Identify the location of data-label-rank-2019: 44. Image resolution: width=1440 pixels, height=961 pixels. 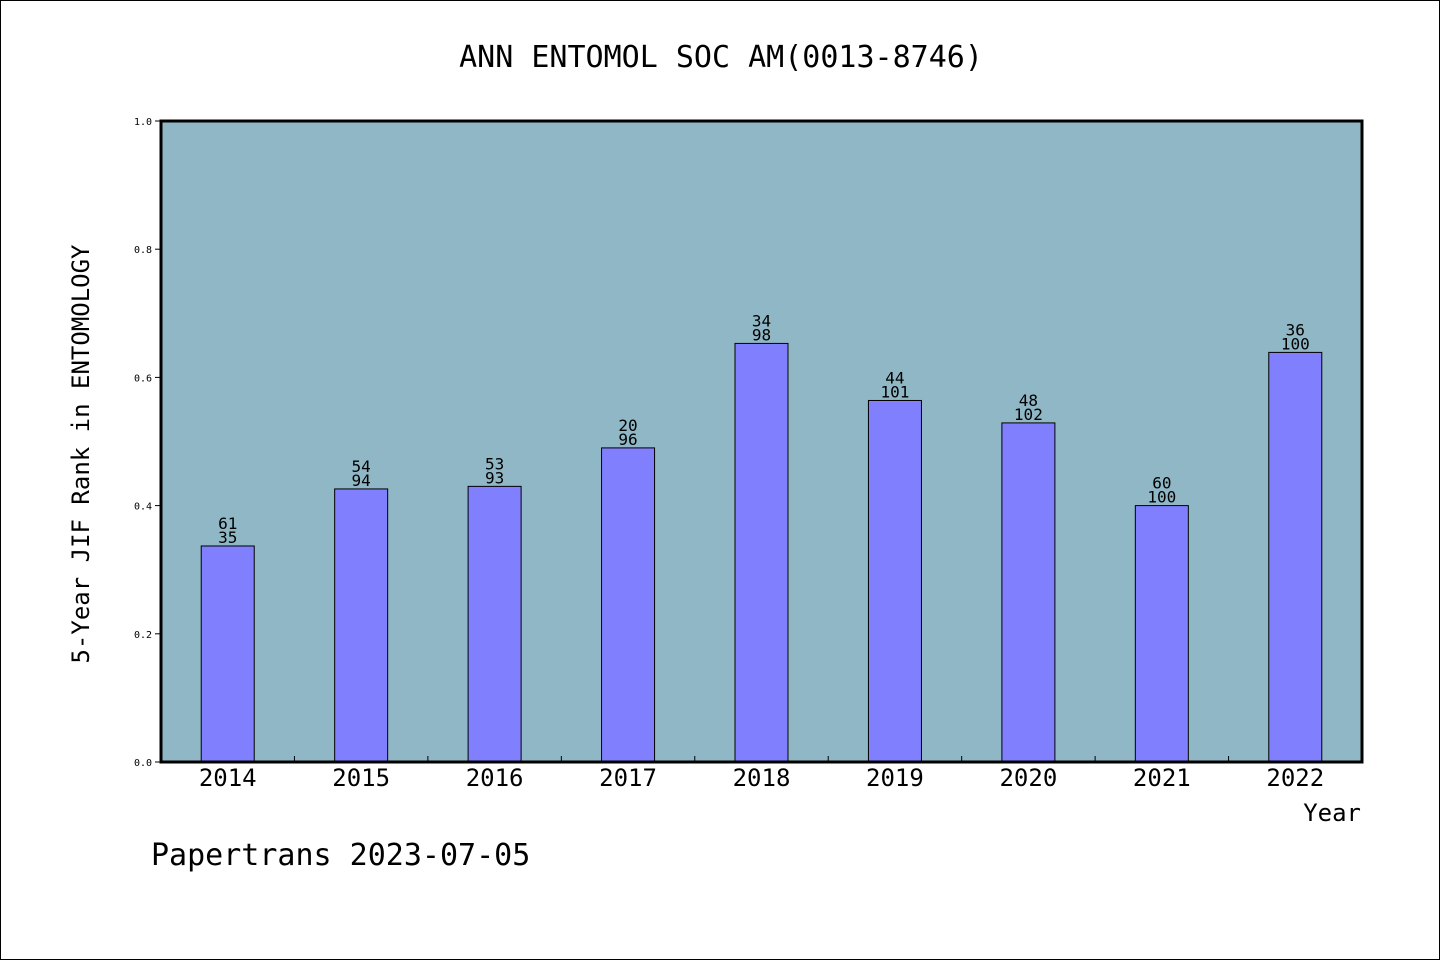
(894, 377).